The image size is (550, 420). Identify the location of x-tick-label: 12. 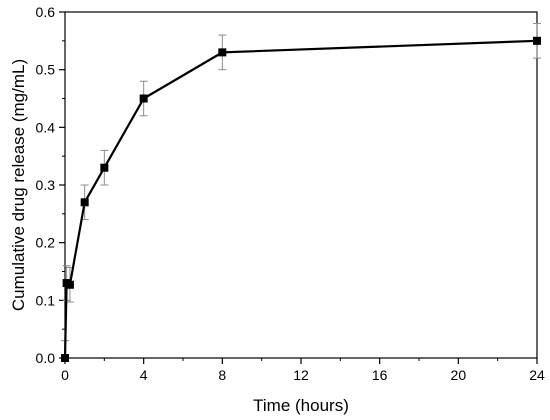
(301, 375).